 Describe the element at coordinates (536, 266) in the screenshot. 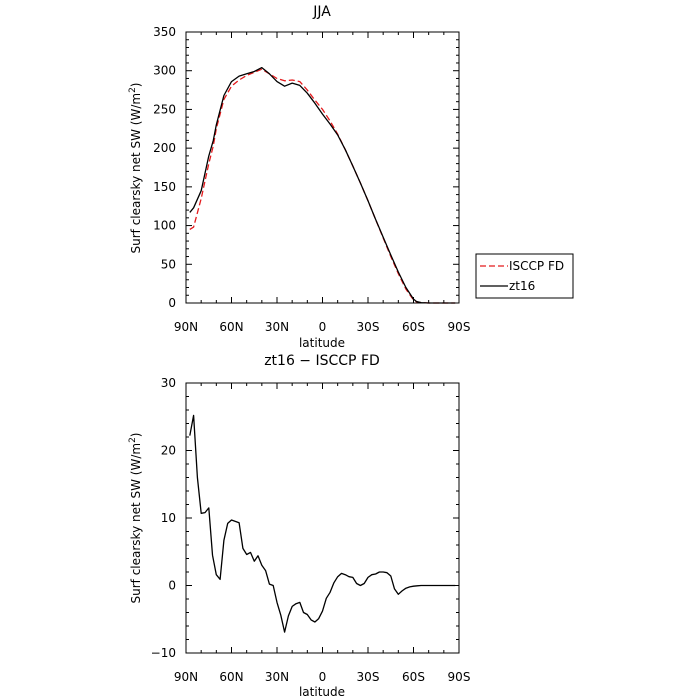

I see `legend-label-isccp-fd: ISCCP FD` at that location.